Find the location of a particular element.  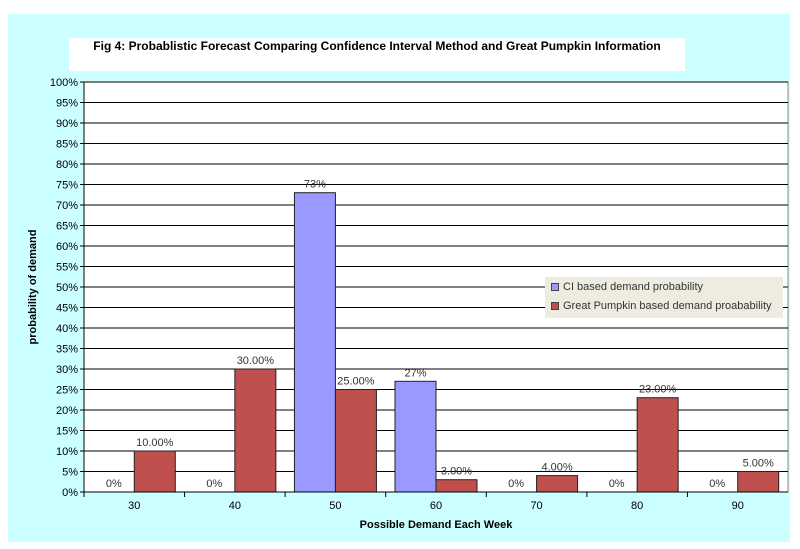

y-tick-label: 80% is located at coordinates (67, 165).